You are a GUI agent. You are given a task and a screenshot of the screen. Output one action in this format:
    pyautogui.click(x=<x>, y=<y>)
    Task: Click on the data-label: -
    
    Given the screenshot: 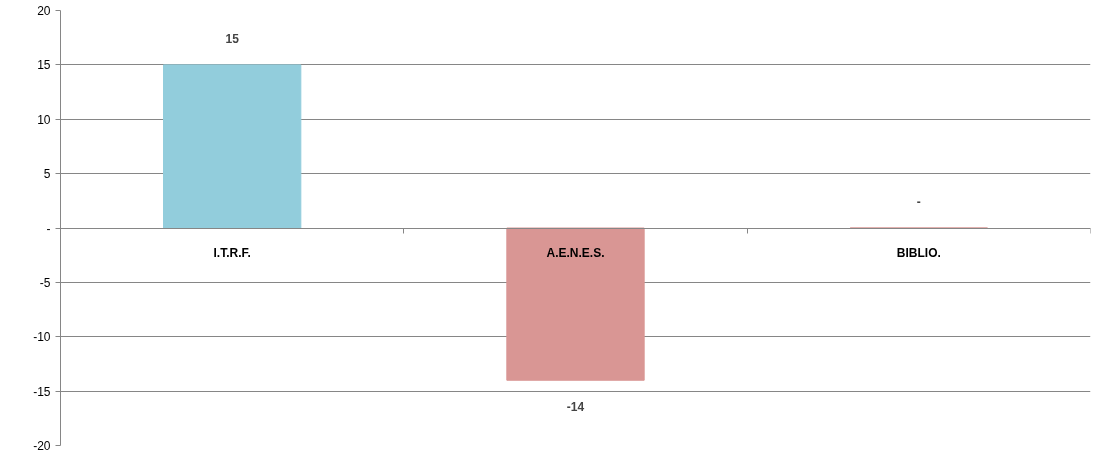 What is the action you would take?
    pyautogui.click(x=918, y=202)
    